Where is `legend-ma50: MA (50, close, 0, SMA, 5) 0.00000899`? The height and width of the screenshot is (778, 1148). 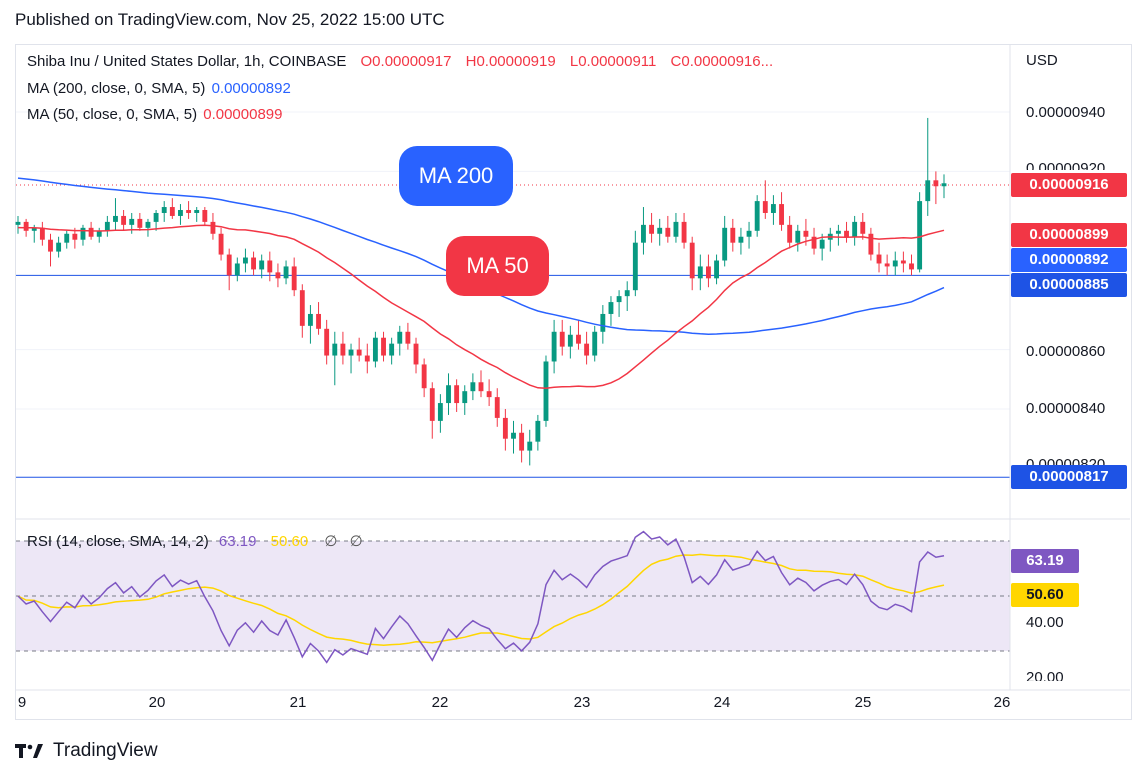 legend-ma50: MA (50, close, 0, SMA, 5) 0.00000899 is located at coordinates (154, 114).